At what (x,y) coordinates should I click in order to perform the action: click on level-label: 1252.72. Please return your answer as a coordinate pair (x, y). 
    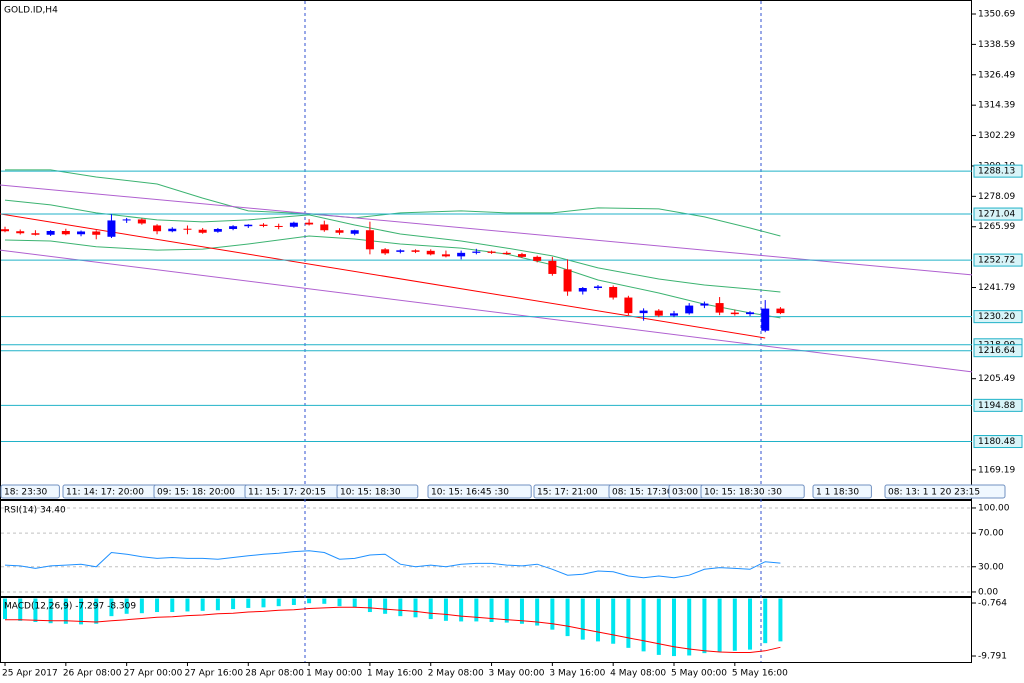
    Looking at the image, I should click on (996, 261).